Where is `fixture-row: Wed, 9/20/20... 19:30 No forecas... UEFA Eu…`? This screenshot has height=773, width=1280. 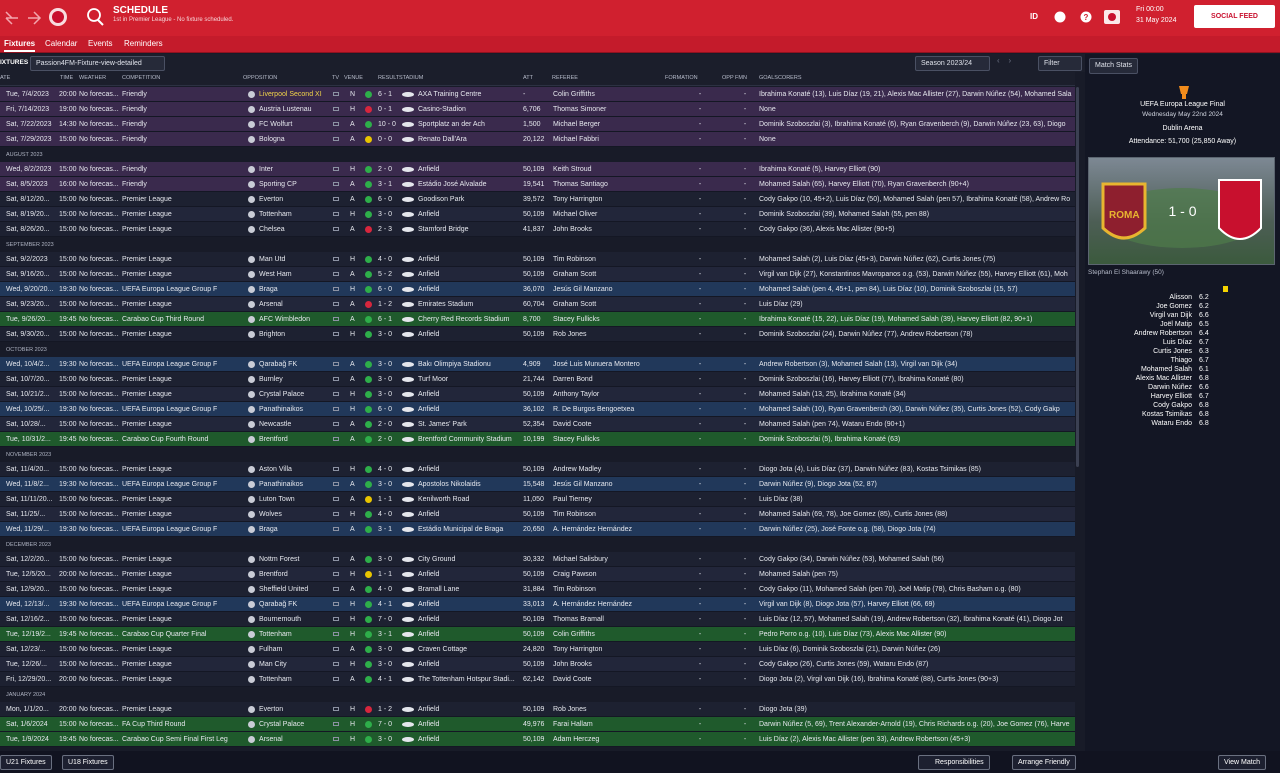 fixture-row: Wed, 9/20/20... 19:30 No forecas... UEFA Eu… is located at coordinates (537, 289).